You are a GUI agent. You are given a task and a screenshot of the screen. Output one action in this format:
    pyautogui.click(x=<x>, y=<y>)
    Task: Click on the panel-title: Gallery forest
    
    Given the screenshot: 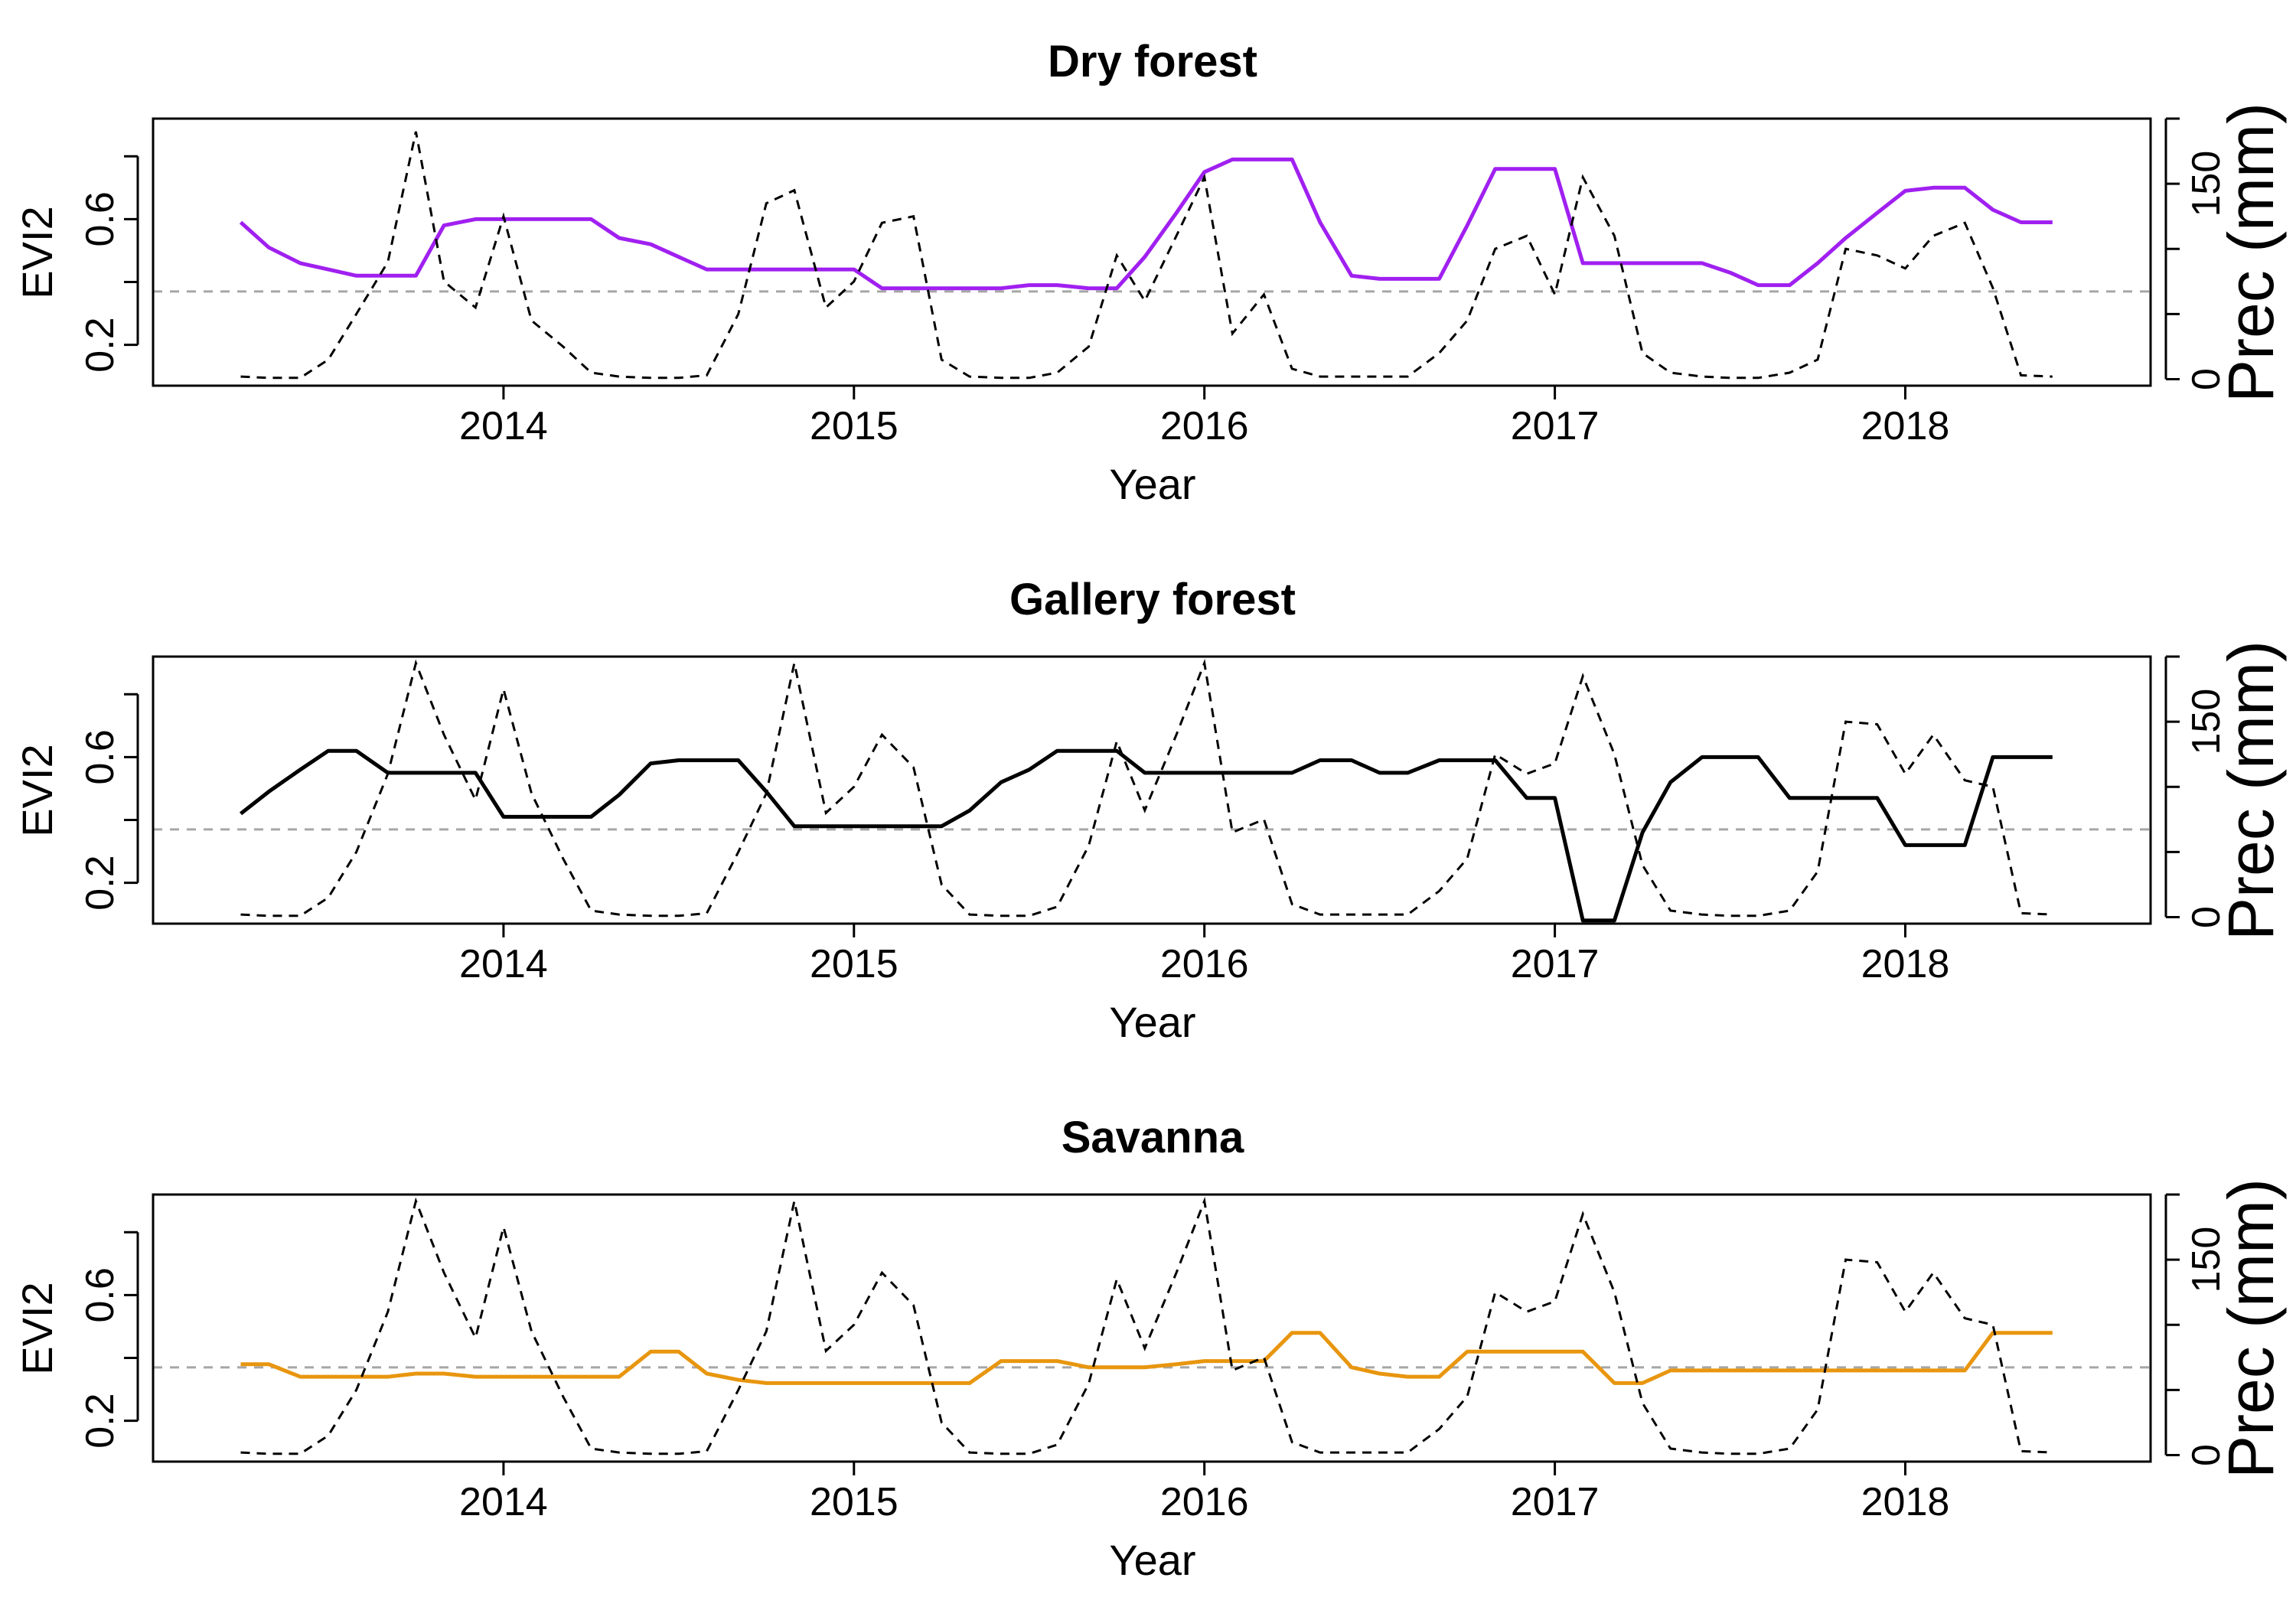 What is the action you would take?
    pyautogui.click(x=1152, y=600)
    